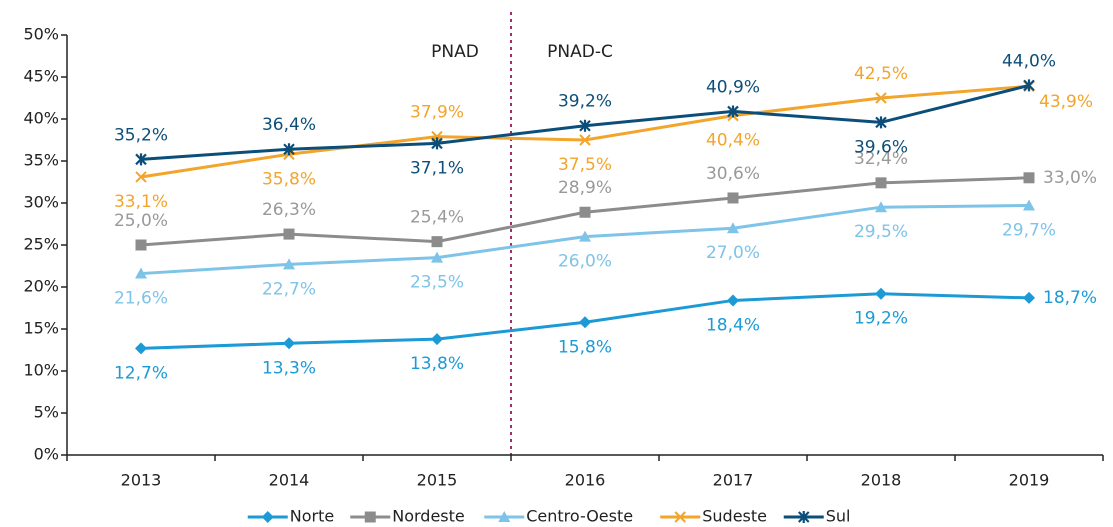 The width and height of the screenshot is (1113, 527). Describe the element at coordinates (579, 516) in the screenshot. I see `legend-label: Centro-Oeste` at that location.